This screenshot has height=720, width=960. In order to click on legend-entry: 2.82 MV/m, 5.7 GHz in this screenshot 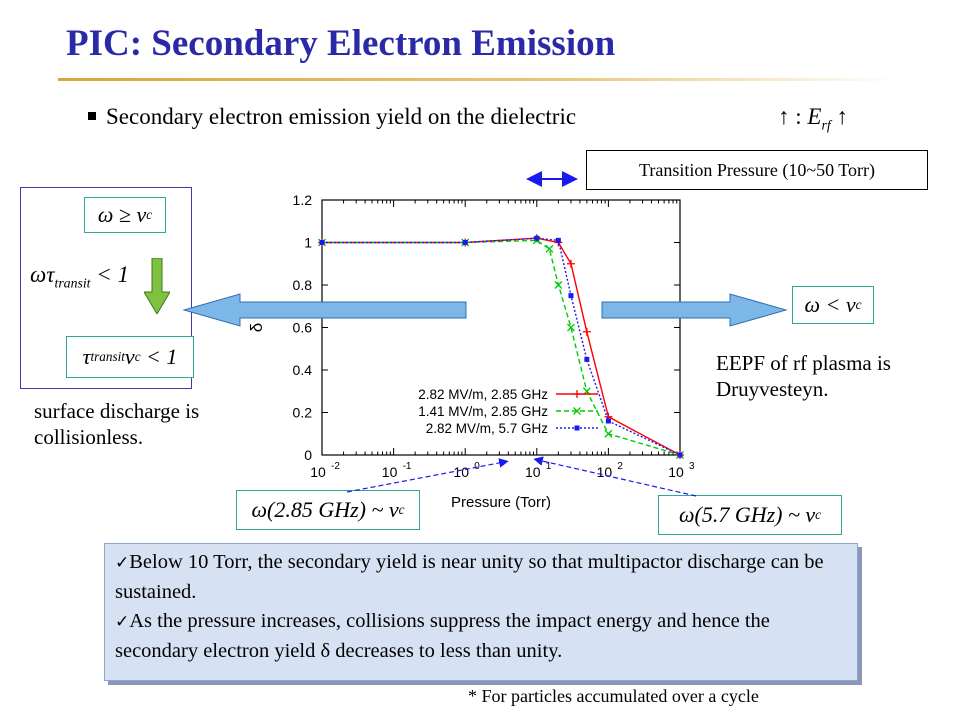, I will do `click(487, 428)`.